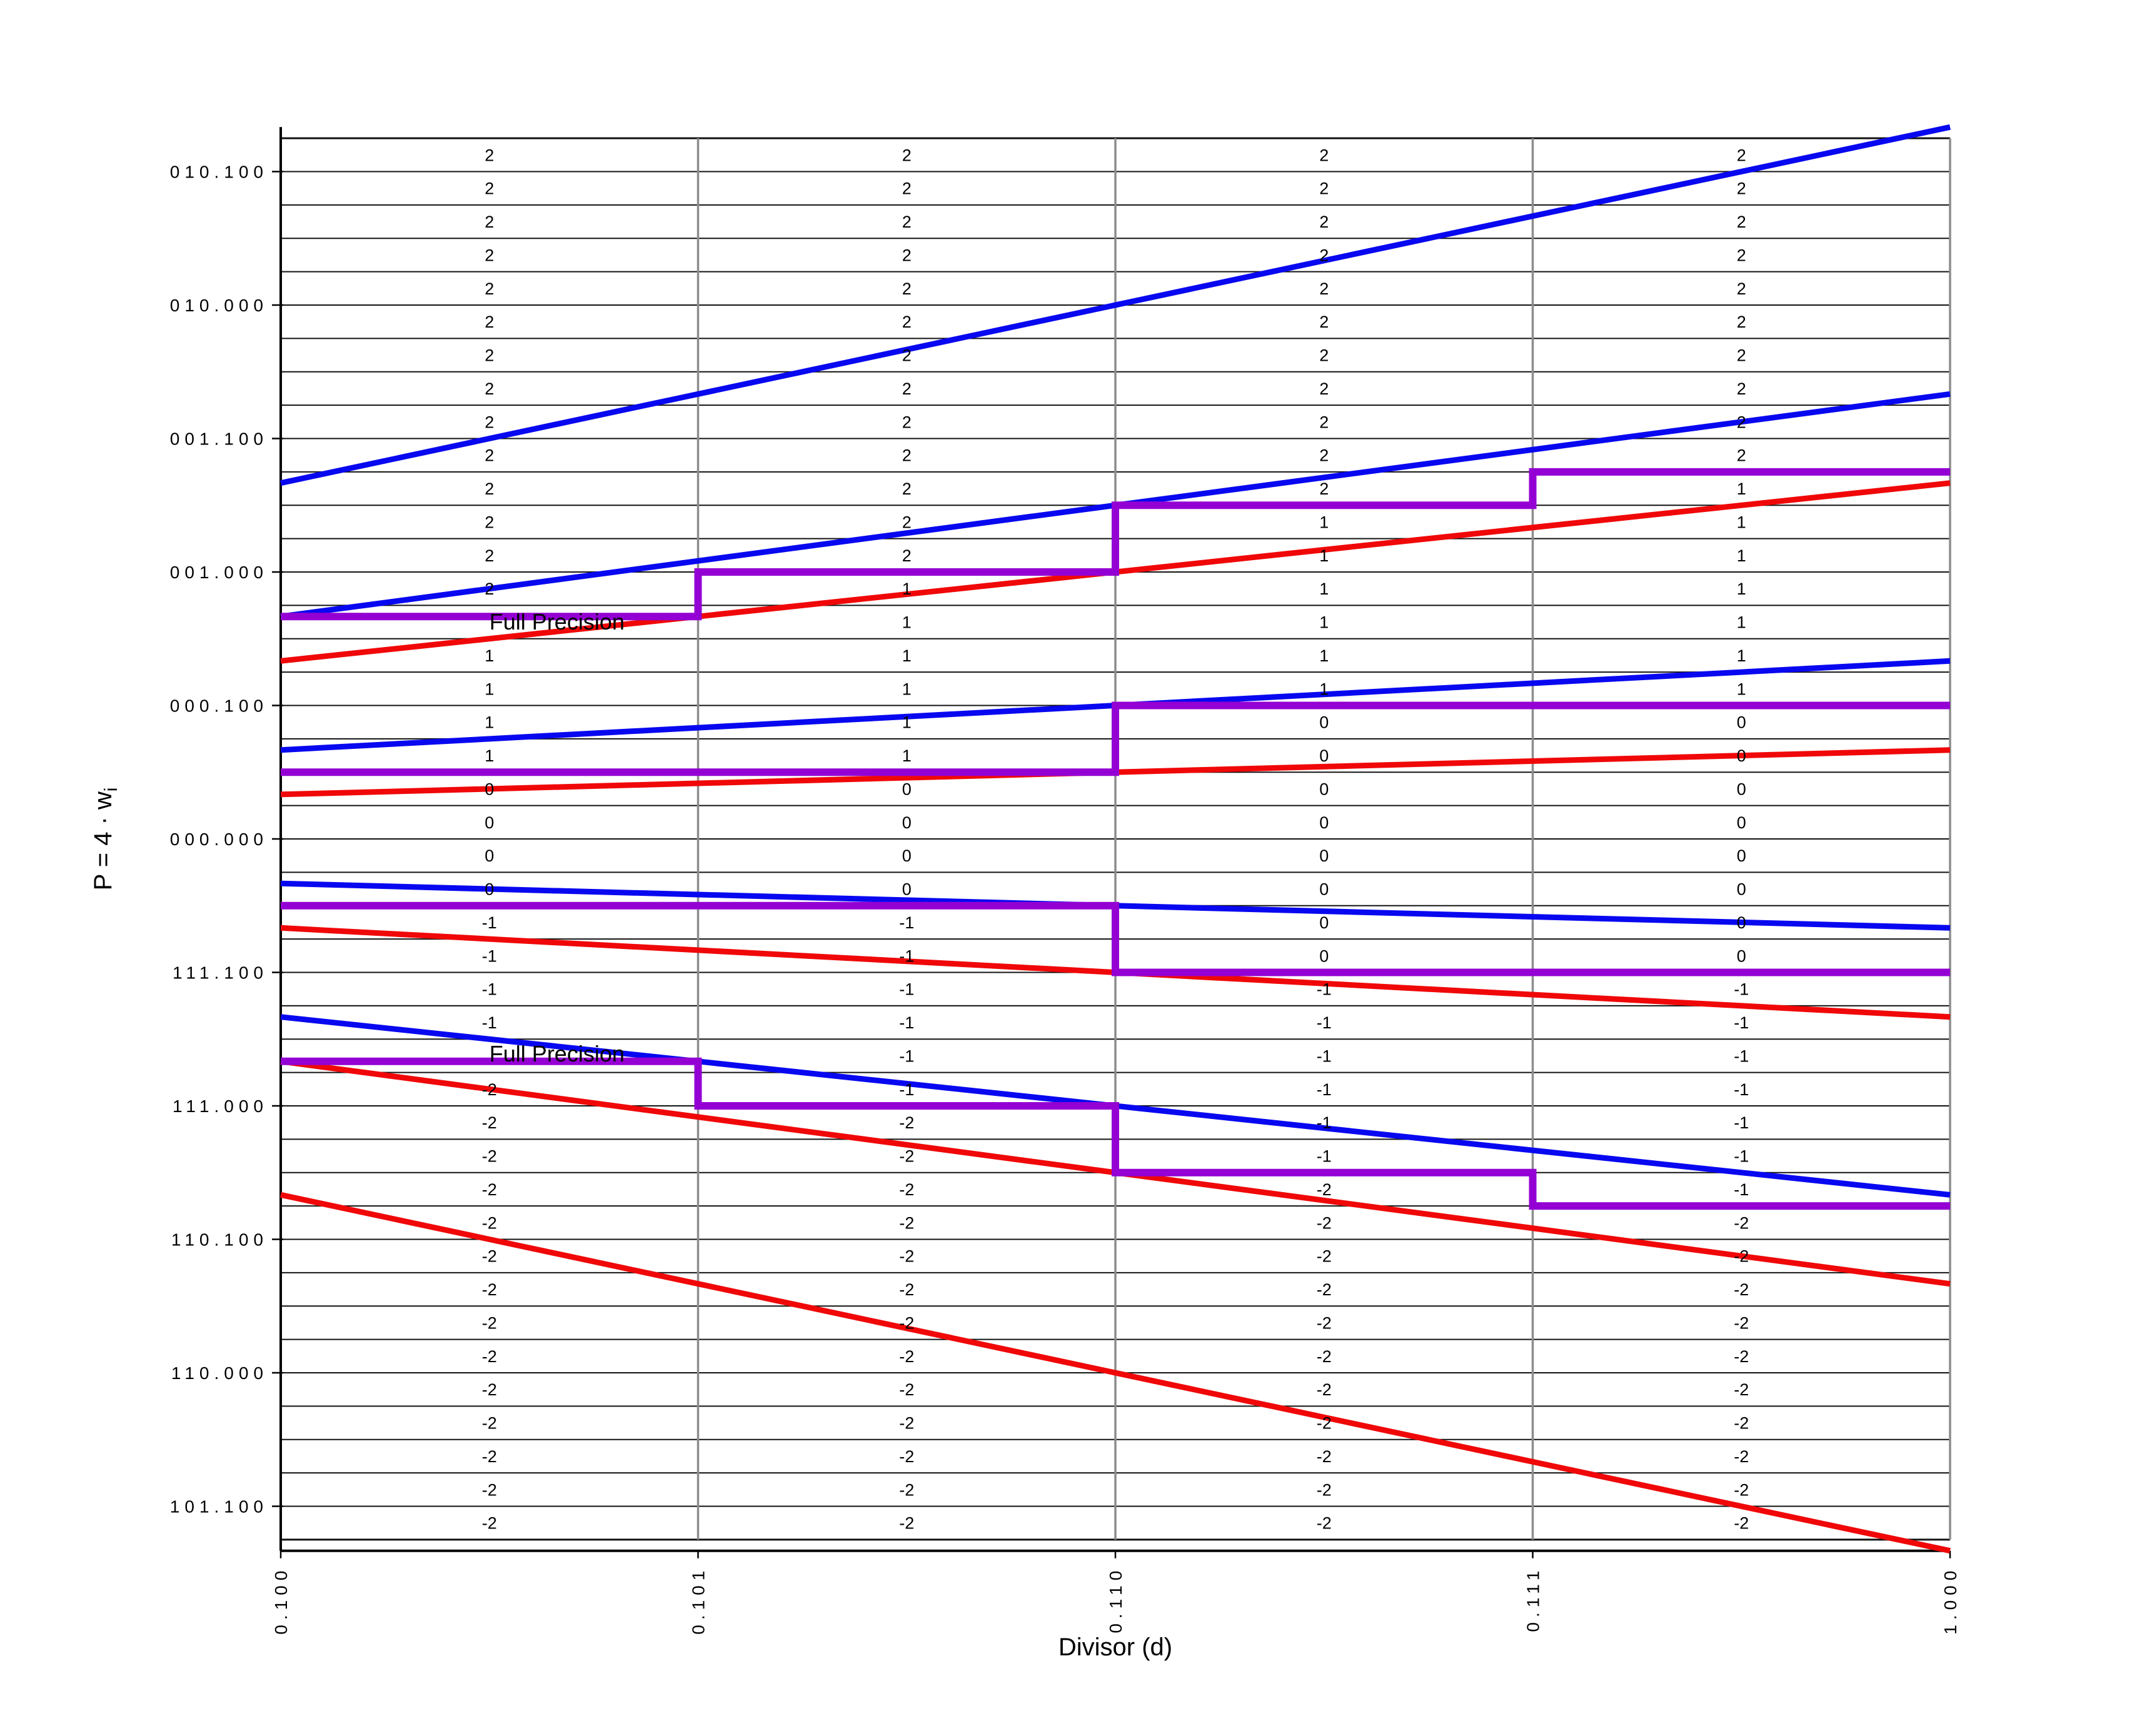 The image size is (2152, 1736). Describe the element at coordinates (105, 840) in the screenshot. I see `y-axis-title: P = 4 · wi` at that location.